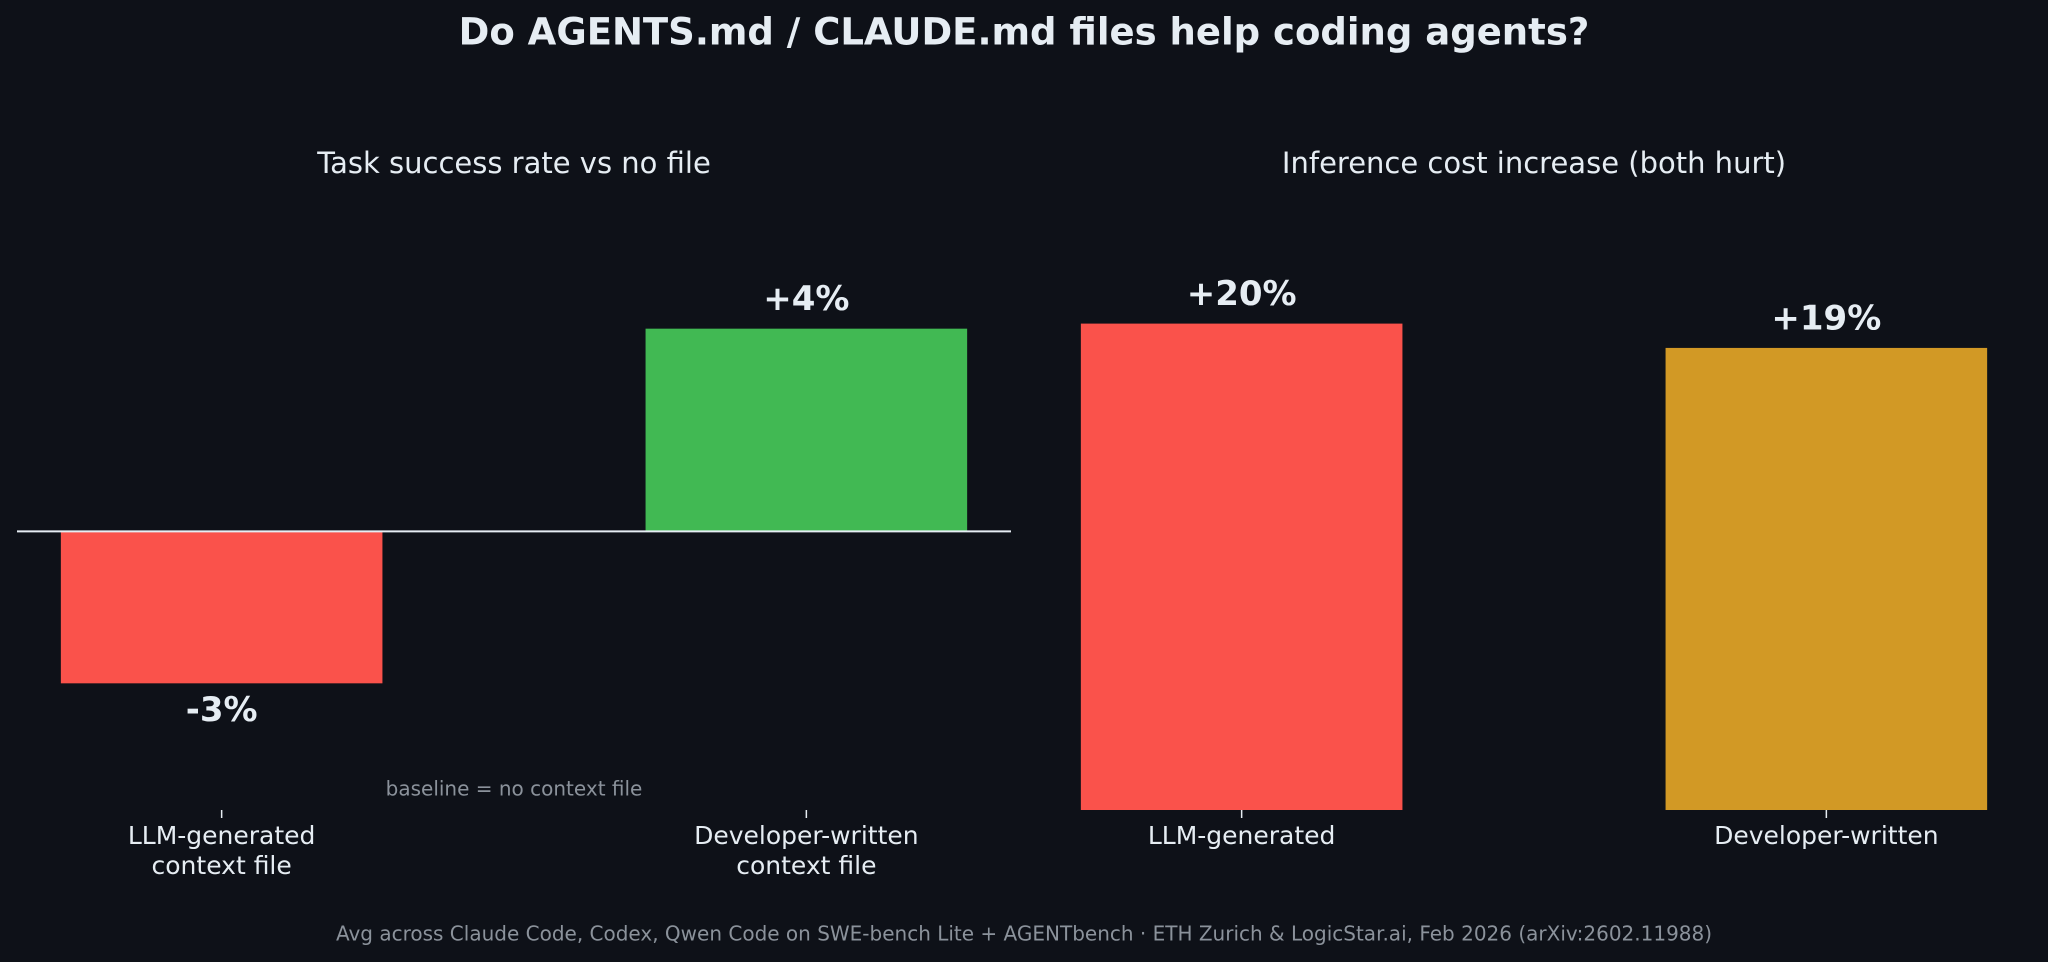 The height and width of the screenshot is (962, 2048). What do you see at coordinates (514, 789) in the screenshot?
I see `note: baseline = no context file` at bounding box center [514, 789].